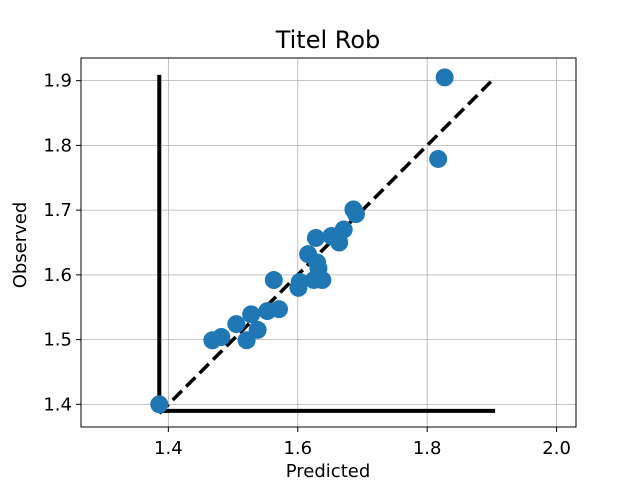 This screenshot has width=640, height=480. Describe the element at coordinates (57, 81) in the screenshot. I see `y-tick-label: 1.9` at that location.